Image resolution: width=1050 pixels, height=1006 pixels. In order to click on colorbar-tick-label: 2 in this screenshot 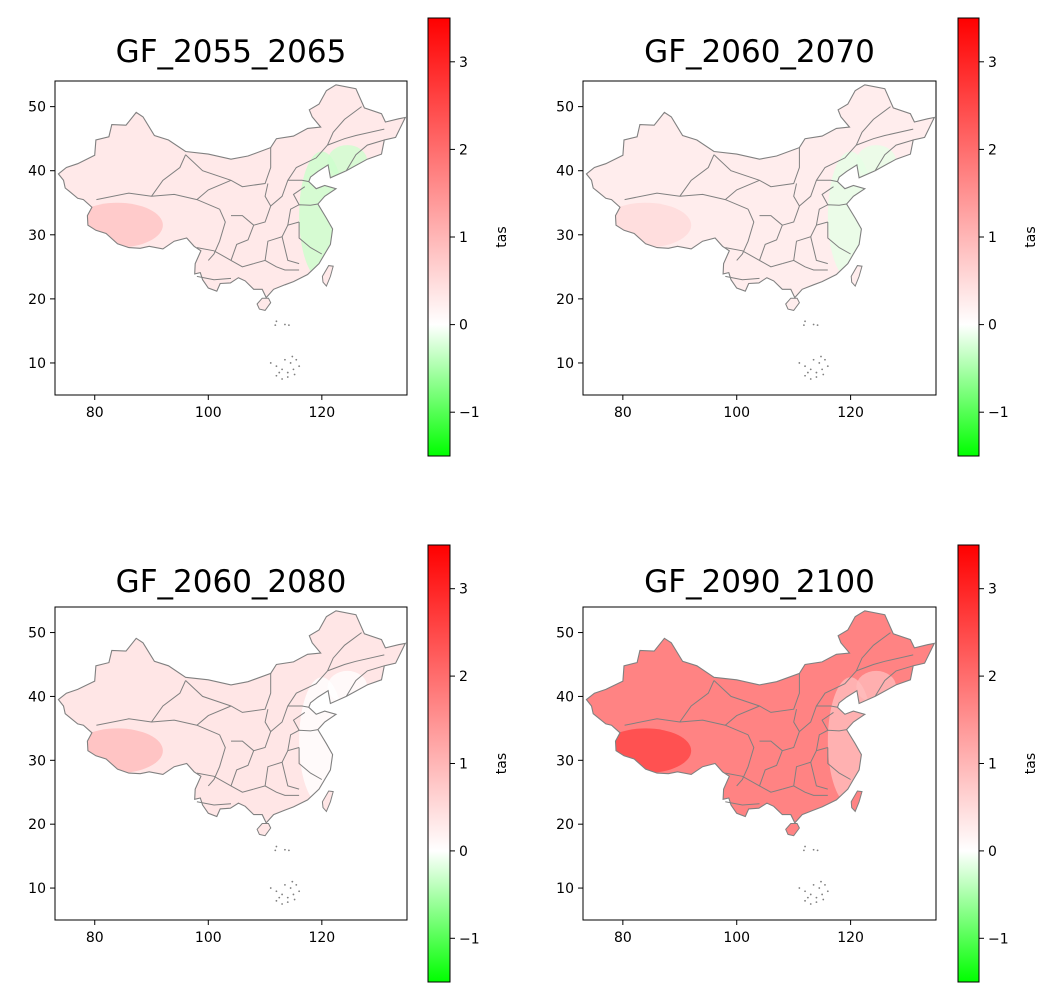, I will do `click(463, 150)`.